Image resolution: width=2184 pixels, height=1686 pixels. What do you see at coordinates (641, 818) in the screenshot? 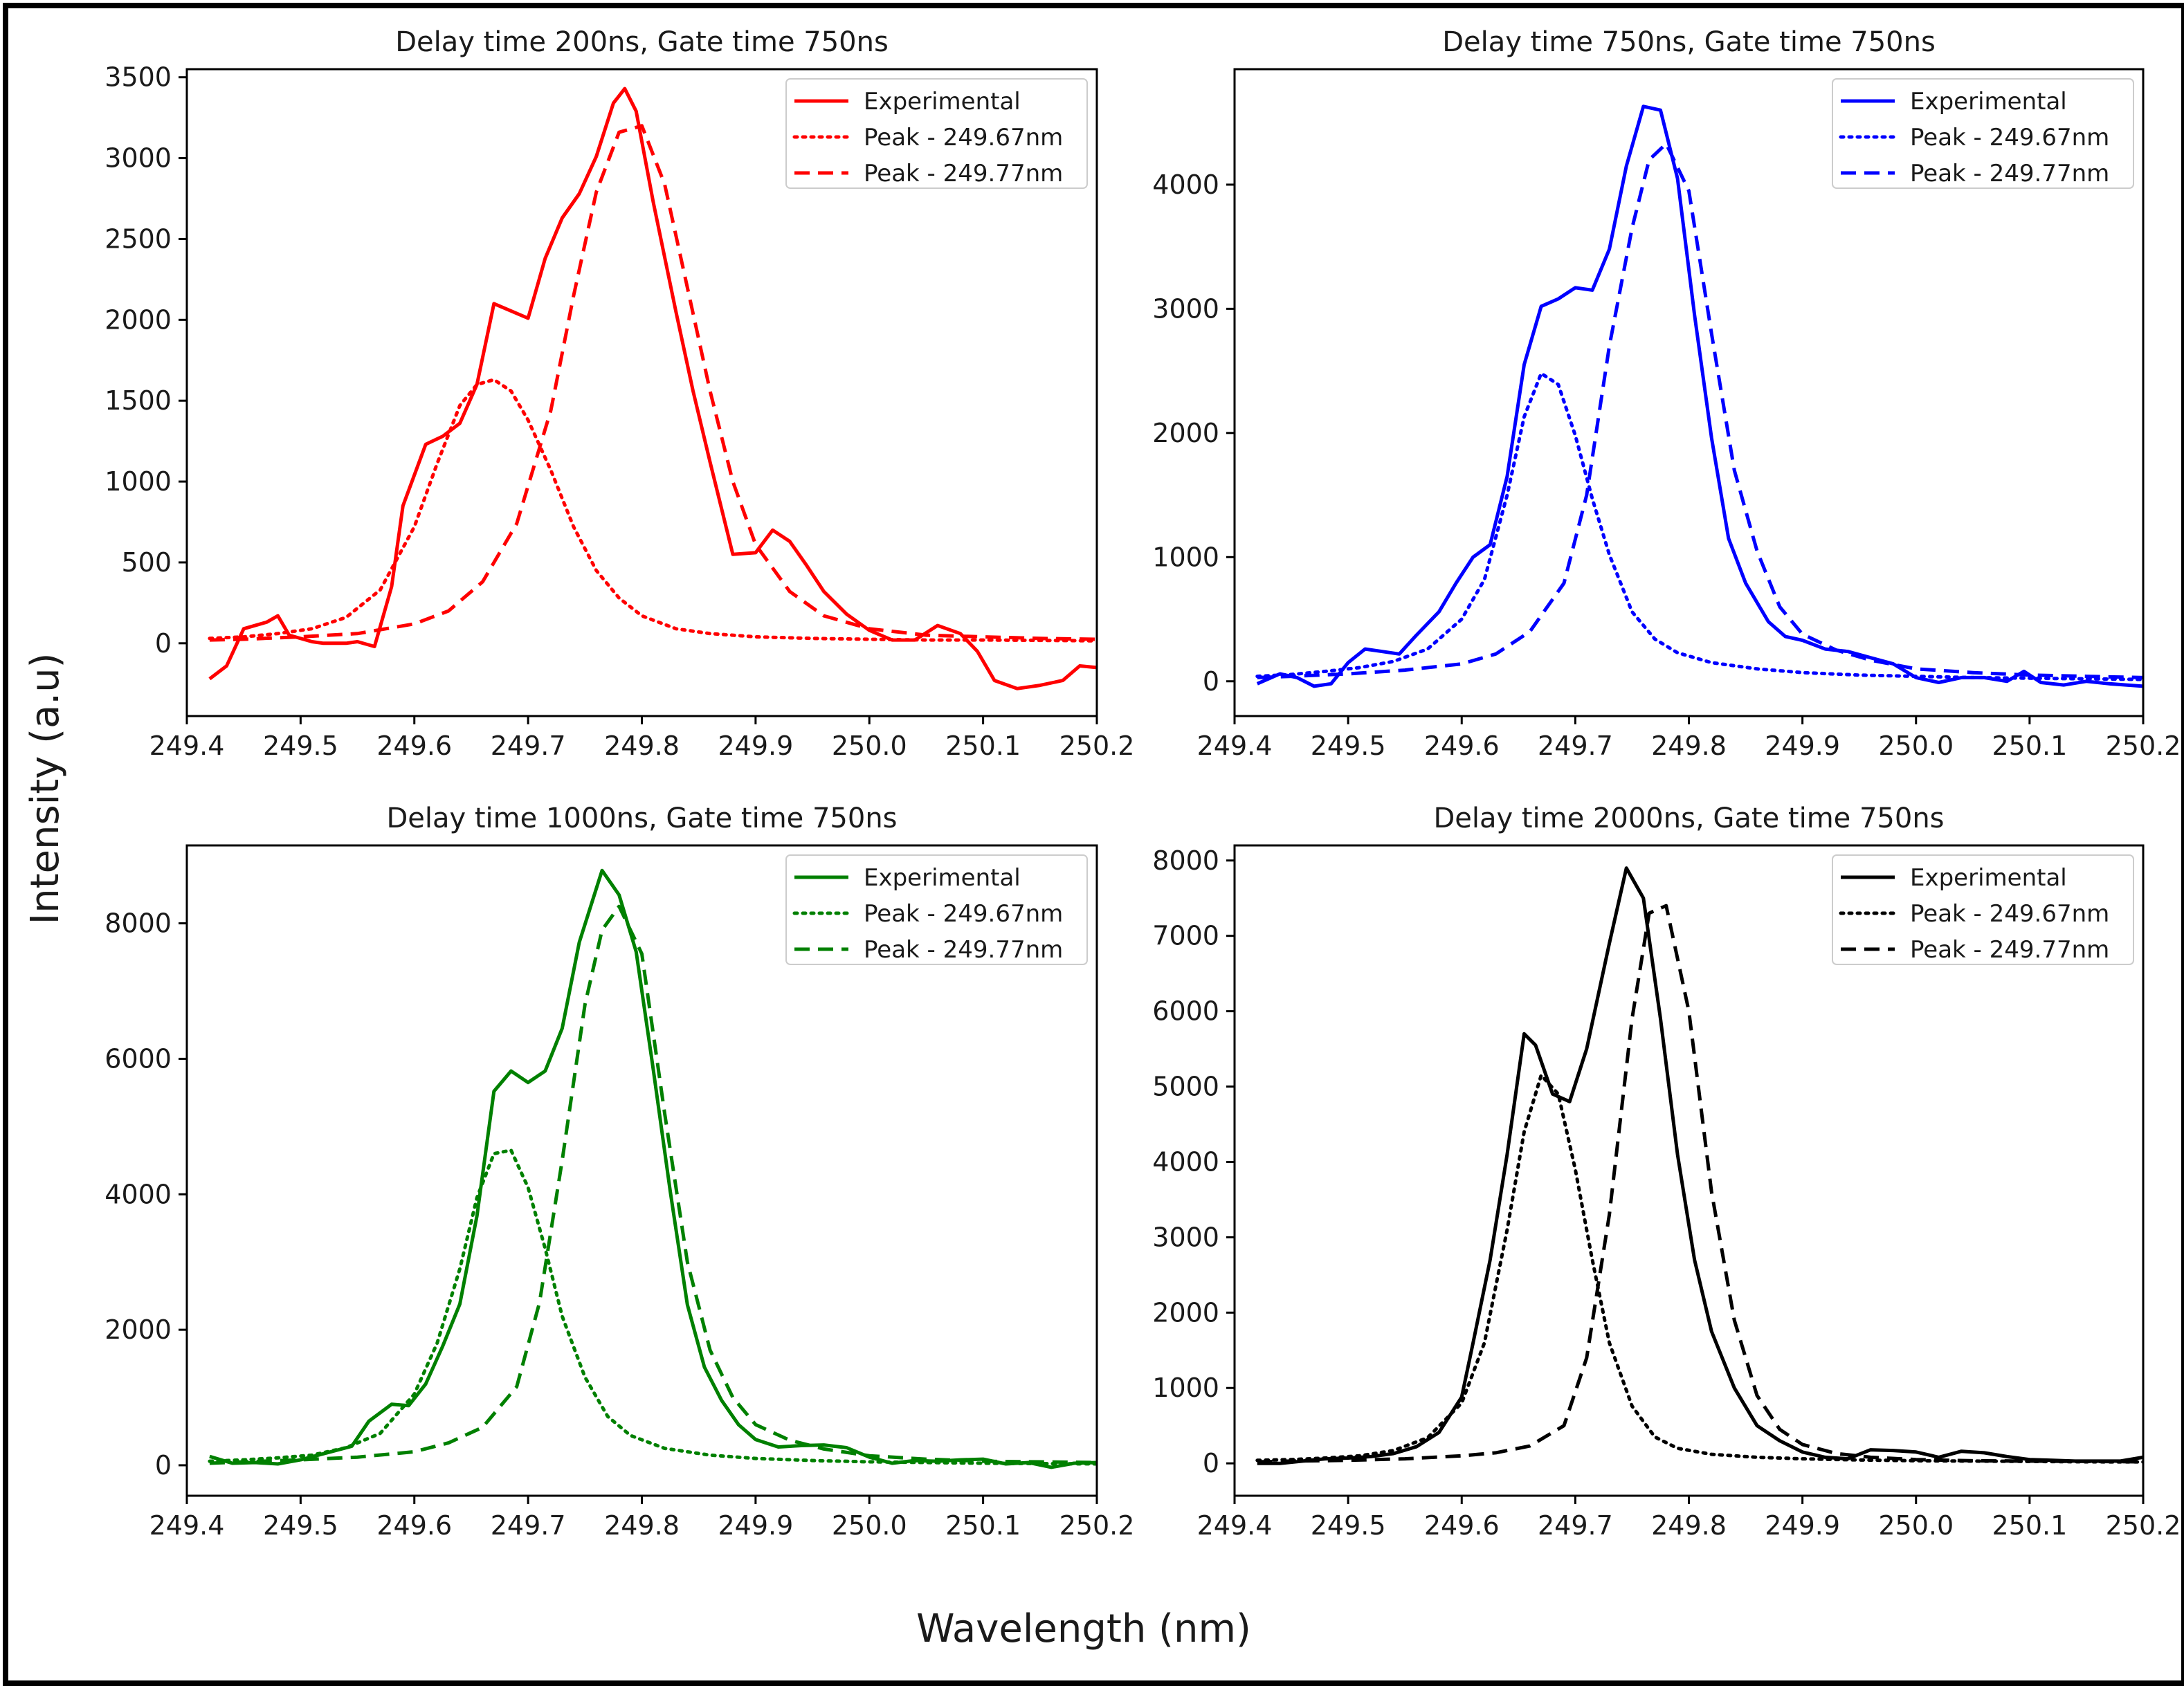
I see `panel-title: Delay time 1000ns, Gate time 750ns` at bounding box center [641, 818].